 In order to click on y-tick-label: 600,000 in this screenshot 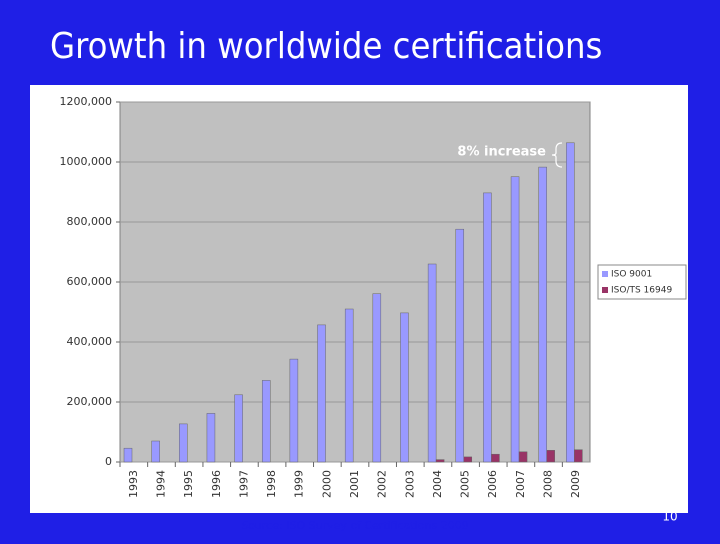, I will do `click(90, 281)`.